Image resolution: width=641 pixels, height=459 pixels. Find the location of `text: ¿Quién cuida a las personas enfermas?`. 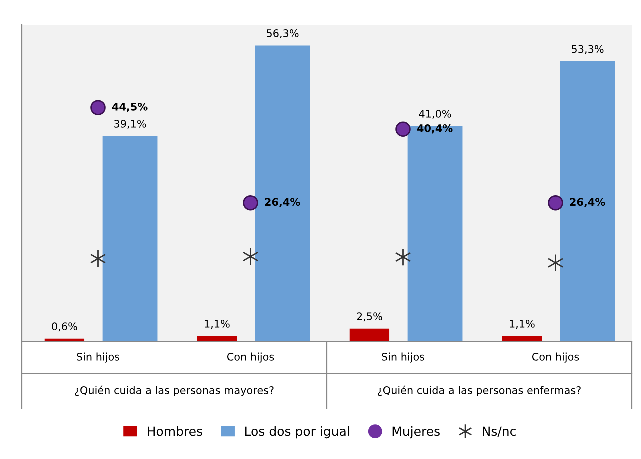

text: ¿Quién cuida a las personas enfermas? is located at coordinates (479, 391).